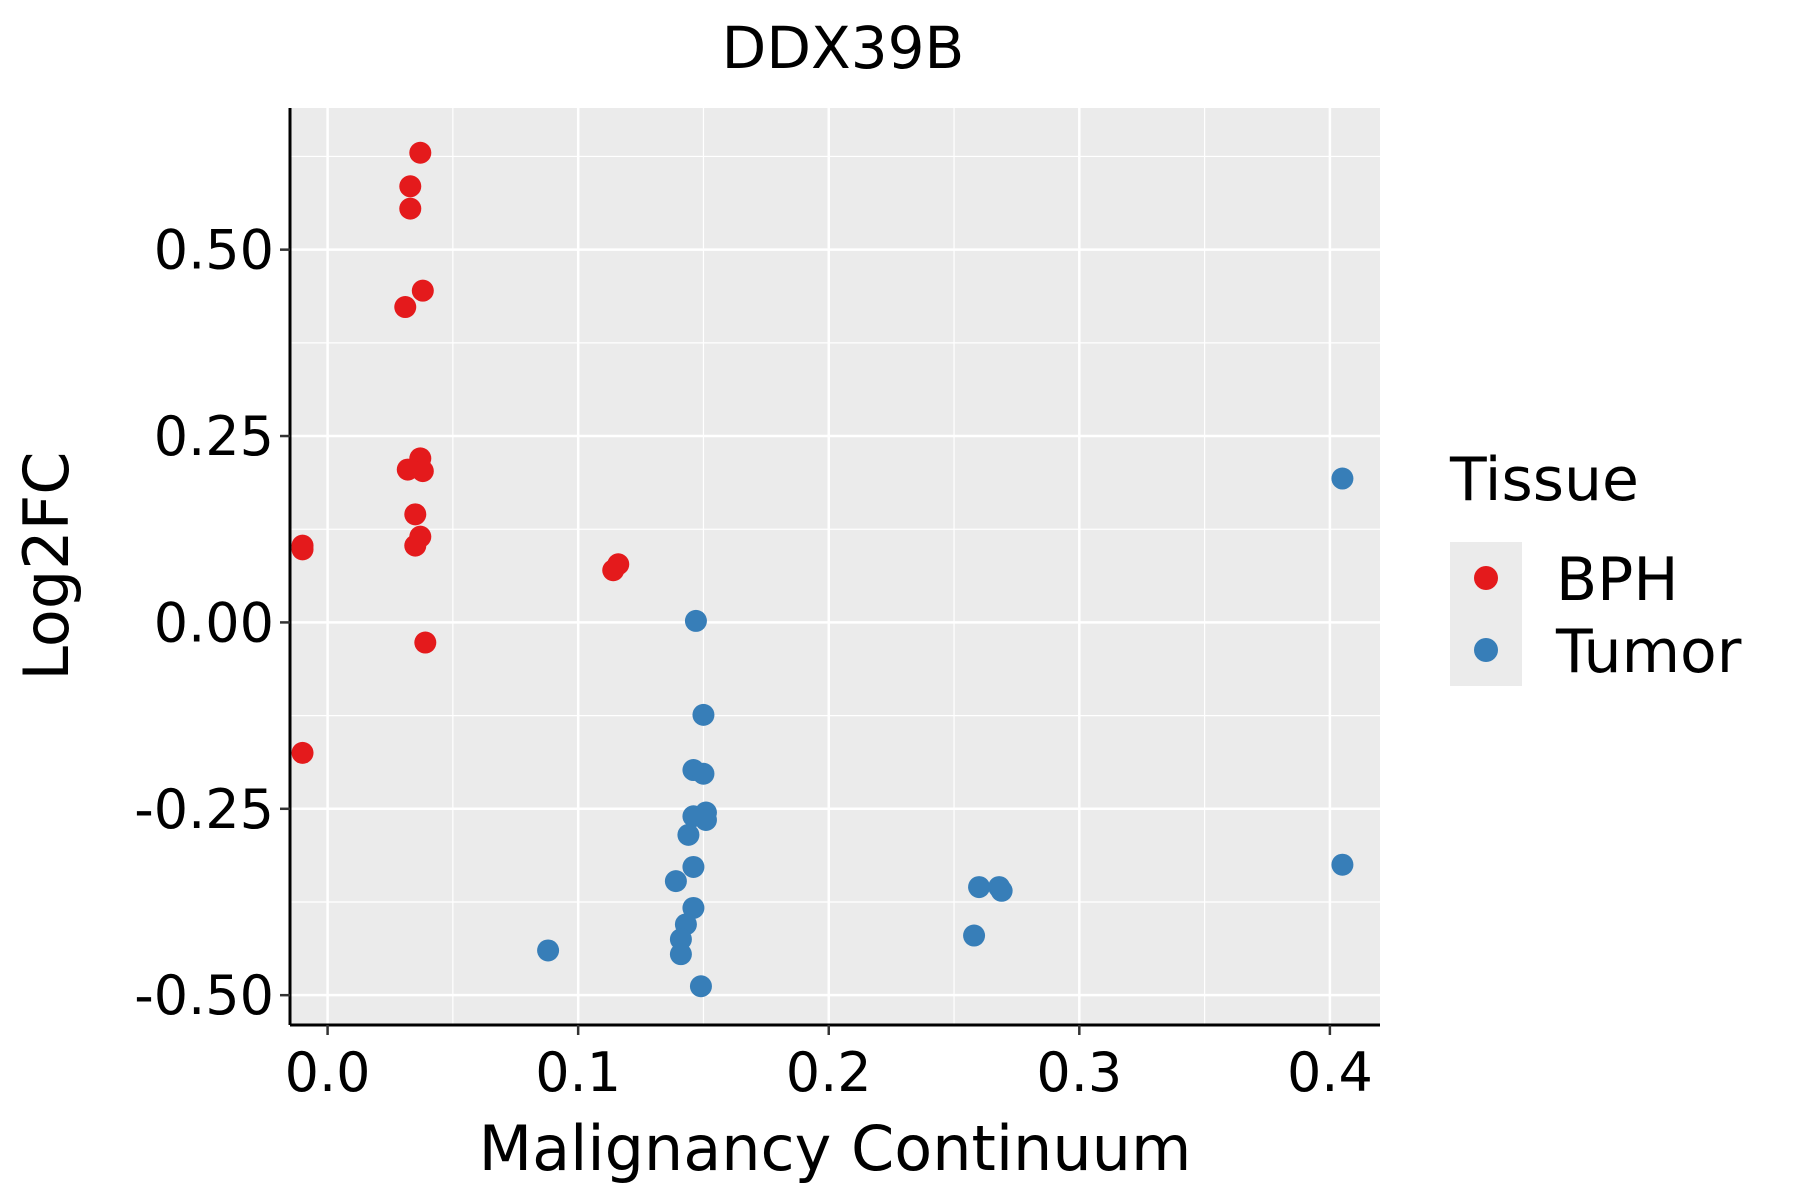  I want to click on x-tick-label: 0.1, so click(578, 1072).